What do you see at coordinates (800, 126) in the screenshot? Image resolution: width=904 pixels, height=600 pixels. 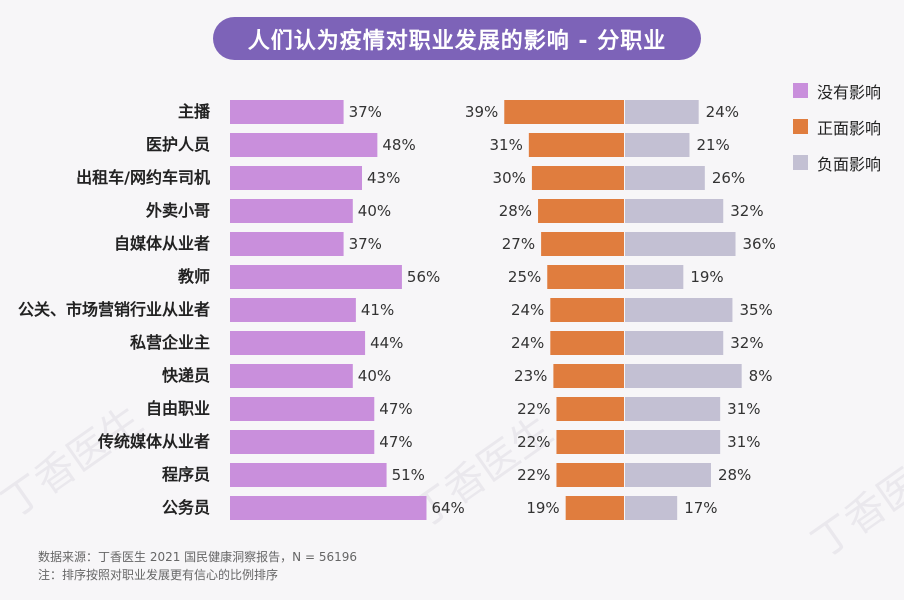 I see `legend-swatch-positive` at bounding box center [800, 126].